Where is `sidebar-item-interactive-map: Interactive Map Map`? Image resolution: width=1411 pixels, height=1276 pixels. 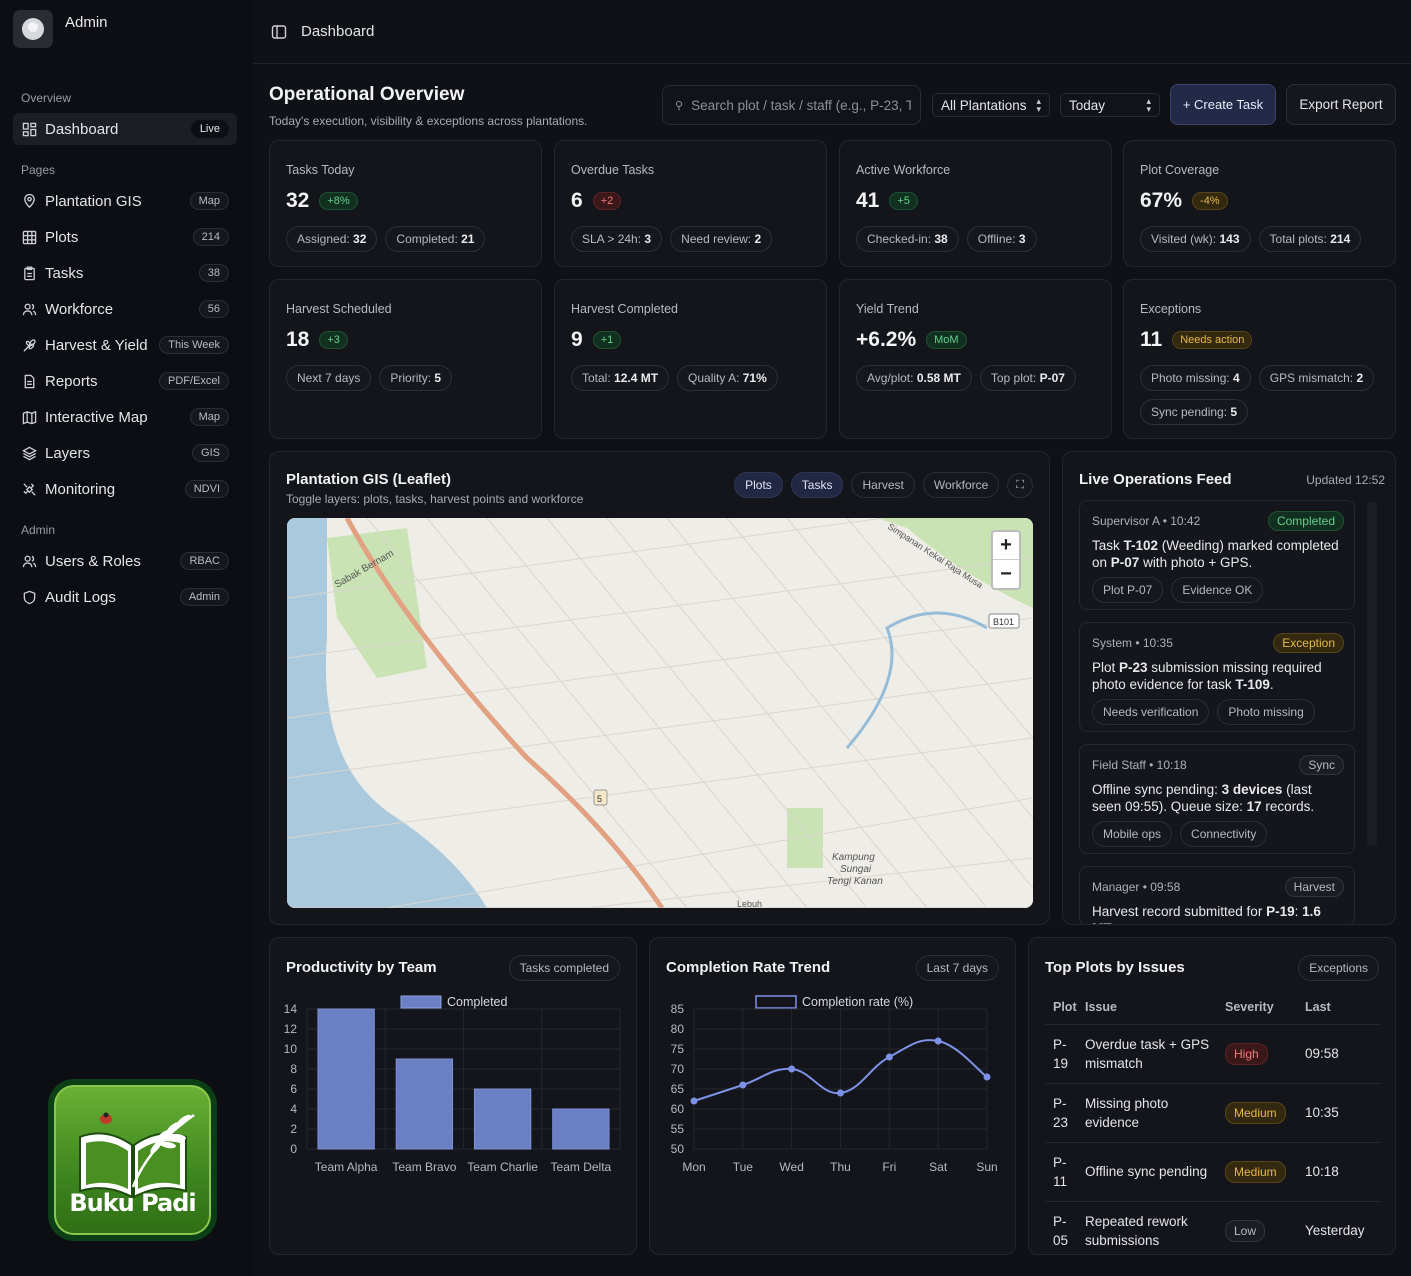 sidebar-item-interactive-map: Interactive Map Map is located at coordinates (125, 417).